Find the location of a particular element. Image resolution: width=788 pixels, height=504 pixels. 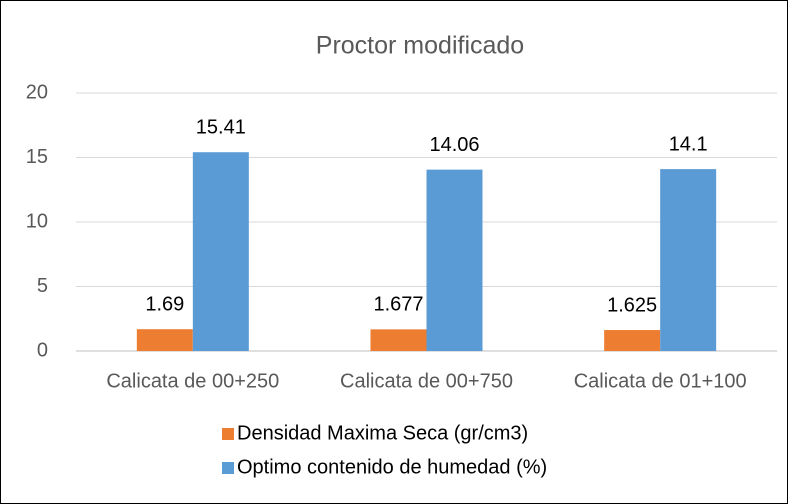

y-tick-label: 15 is located at coordinates (37, 157).